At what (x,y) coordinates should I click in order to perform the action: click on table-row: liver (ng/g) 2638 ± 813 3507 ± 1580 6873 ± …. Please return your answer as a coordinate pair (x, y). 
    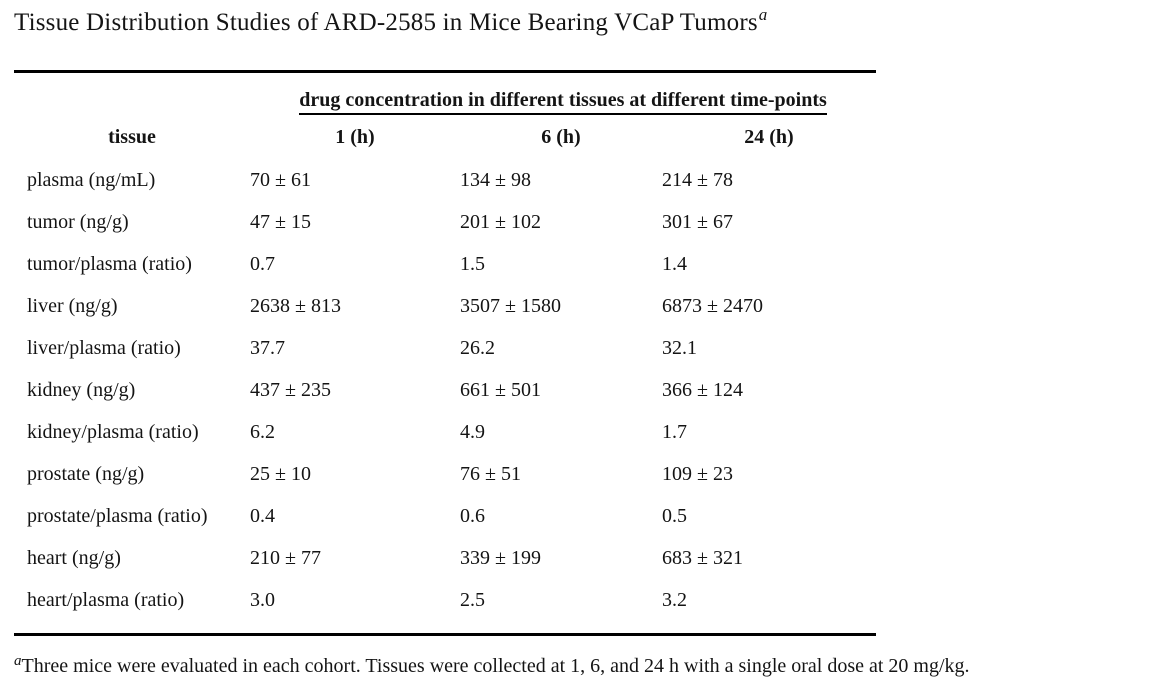
    Looking at the image, I should click on (445, 306).